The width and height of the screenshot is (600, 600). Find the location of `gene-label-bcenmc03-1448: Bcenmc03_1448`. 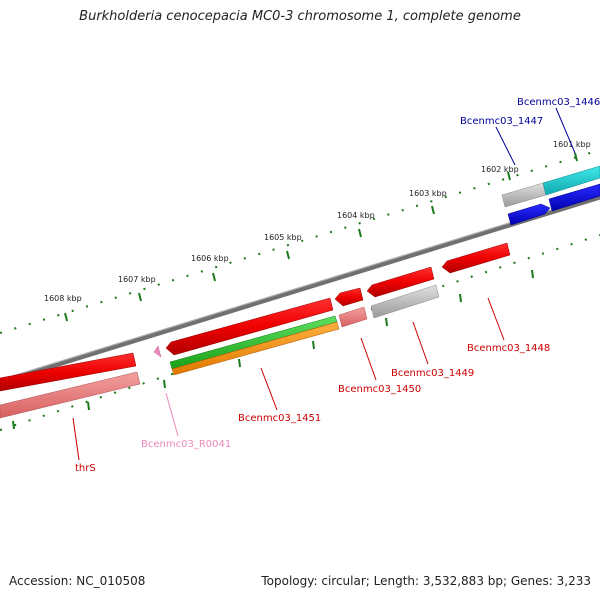

gene-label-bcenmc03-1448: Bcenmc03_1448 is located at coordinates (508, 348).